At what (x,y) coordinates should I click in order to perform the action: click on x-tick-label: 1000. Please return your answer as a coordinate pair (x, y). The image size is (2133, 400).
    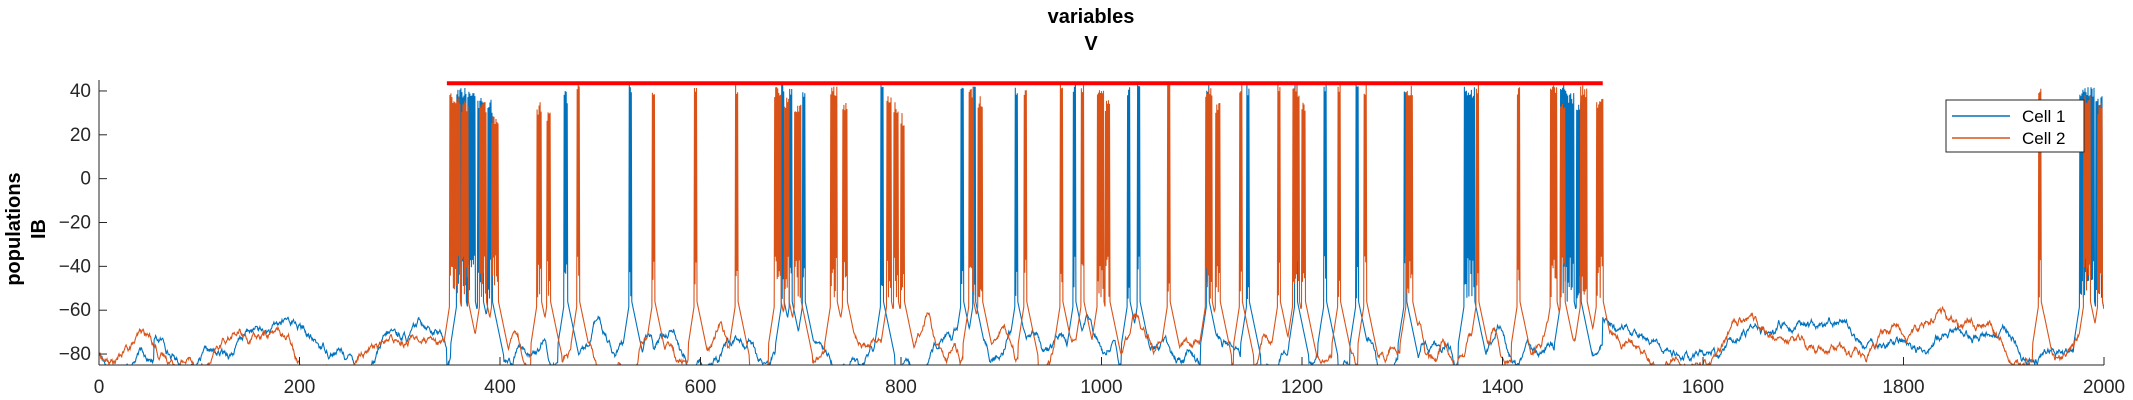
    Looking at the image, I should click on (1101, 387).